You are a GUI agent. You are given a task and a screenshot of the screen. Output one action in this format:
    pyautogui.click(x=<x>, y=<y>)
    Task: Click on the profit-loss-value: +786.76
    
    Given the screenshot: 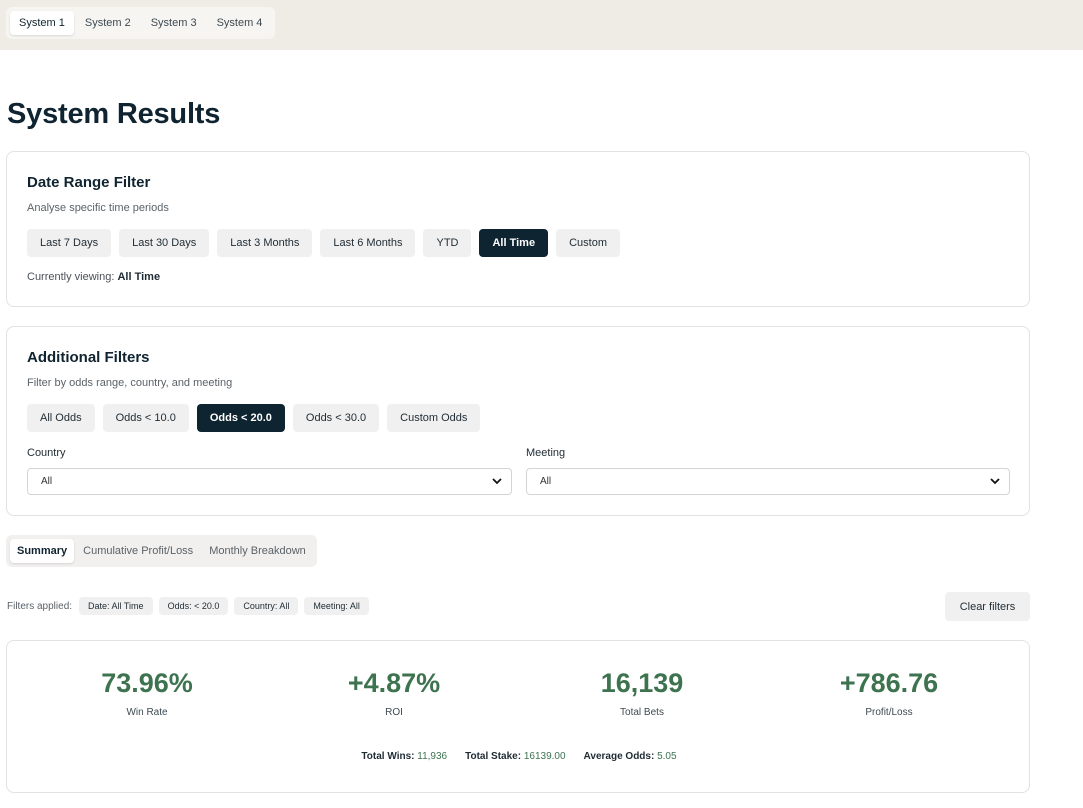 What is the action you would take?
    pyautogui.click(x=889, y=683)
    